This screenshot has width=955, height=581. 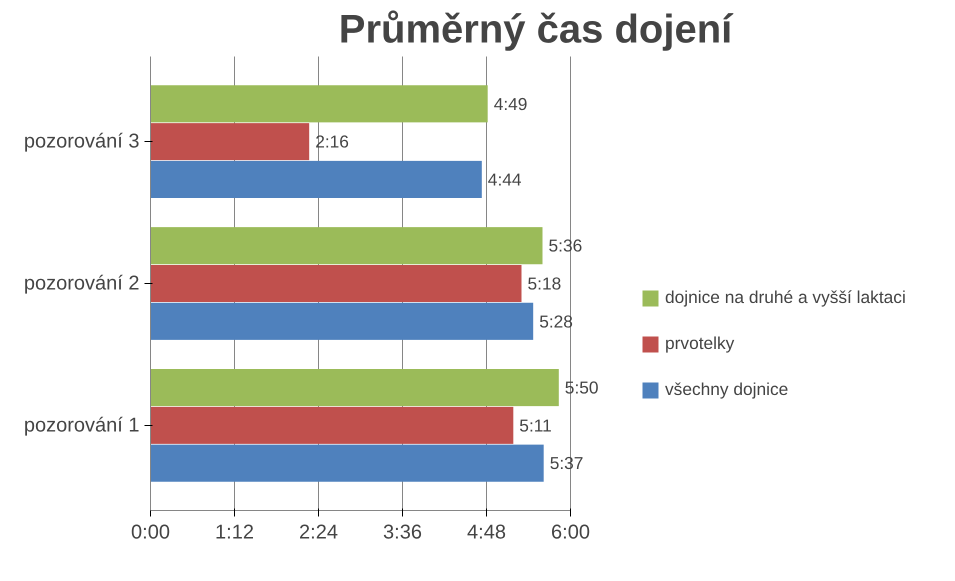 I want to click on x-tick-label: 0:00, so click(x=150, y=533).